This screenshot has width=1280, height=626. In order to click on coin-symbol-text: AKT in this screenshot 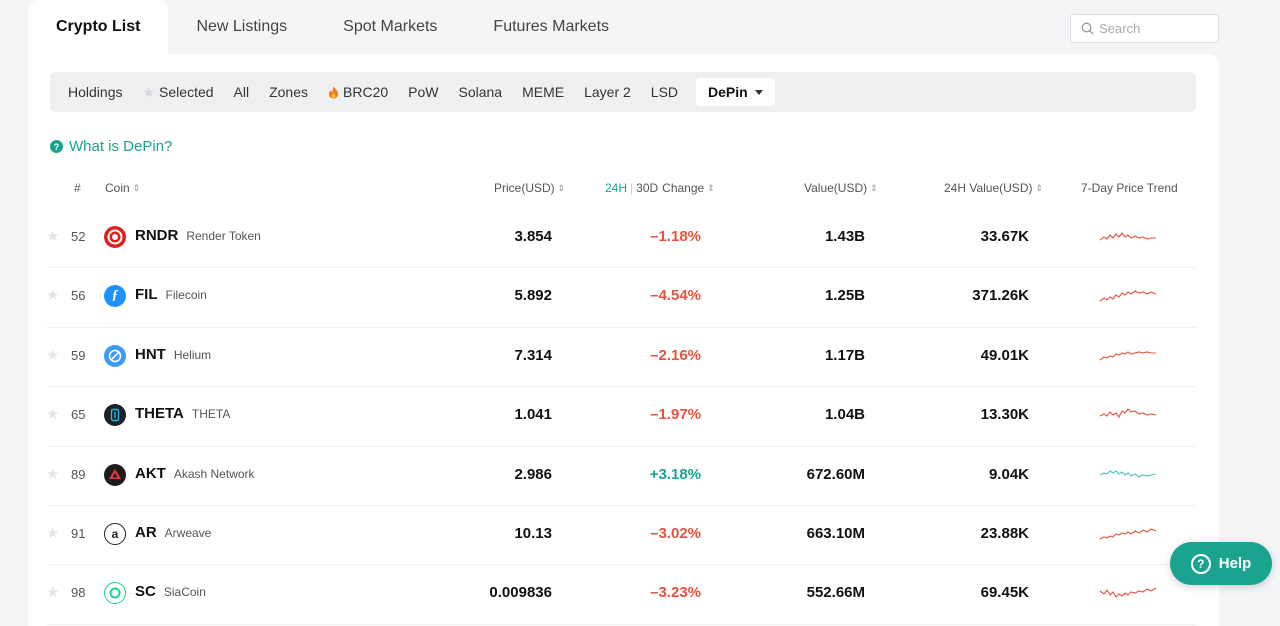, I will do `click(150, 473)`.